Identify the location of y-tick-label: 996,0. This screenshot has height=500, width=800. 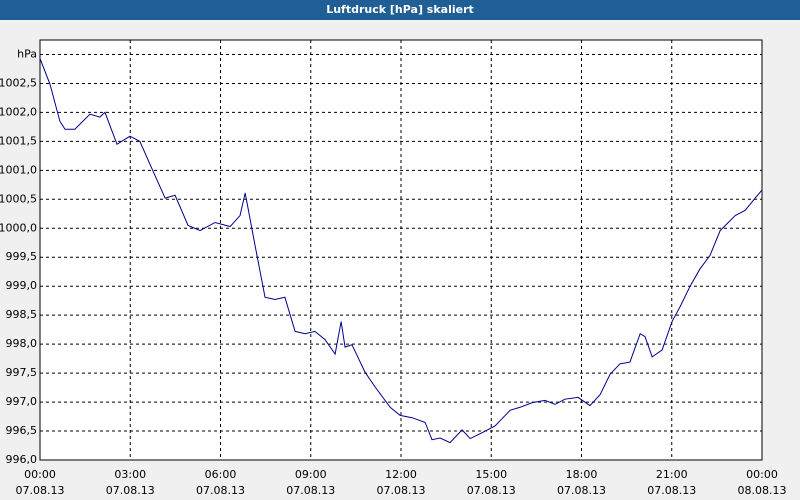
(22, 459).